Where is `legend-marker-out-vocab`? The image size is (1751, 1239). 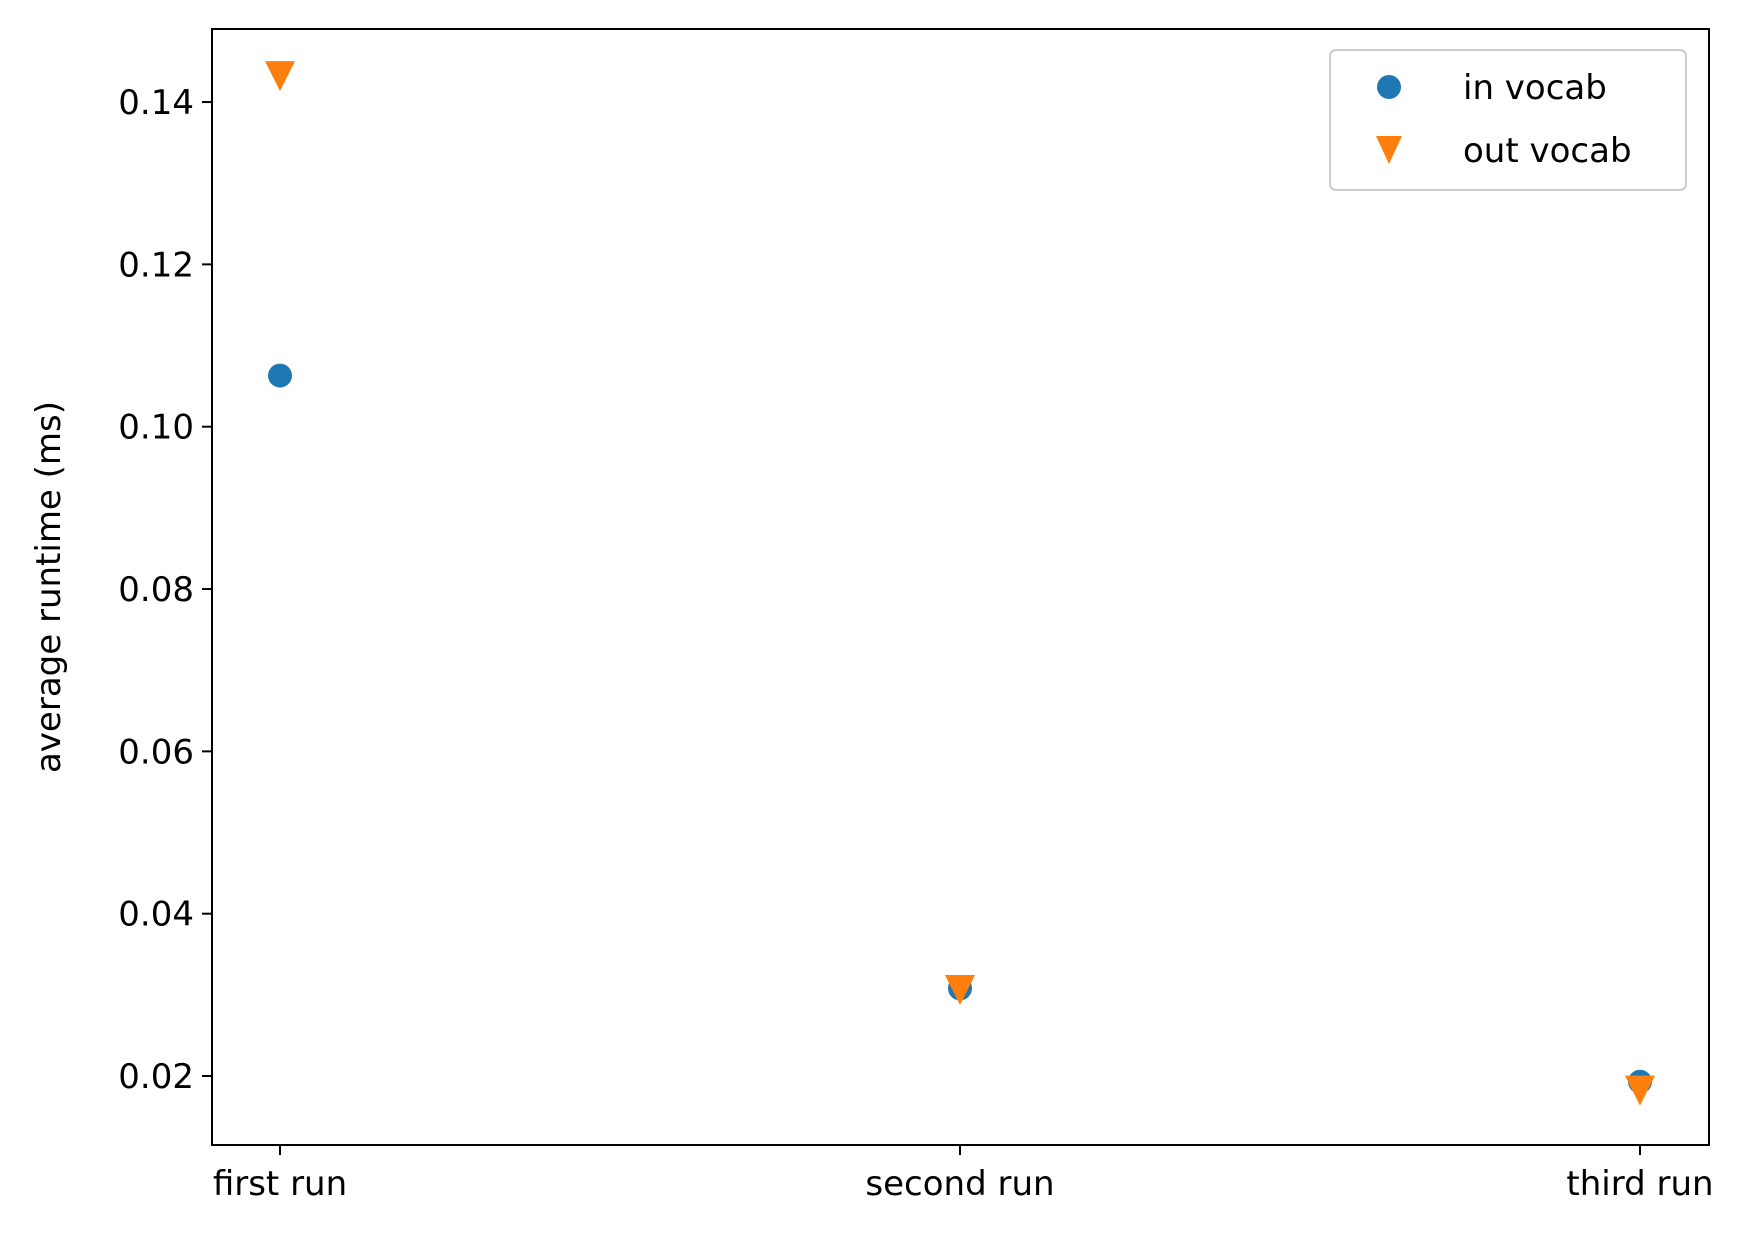 legend-marker-out-vocab is located at coordinates (1389, 150).